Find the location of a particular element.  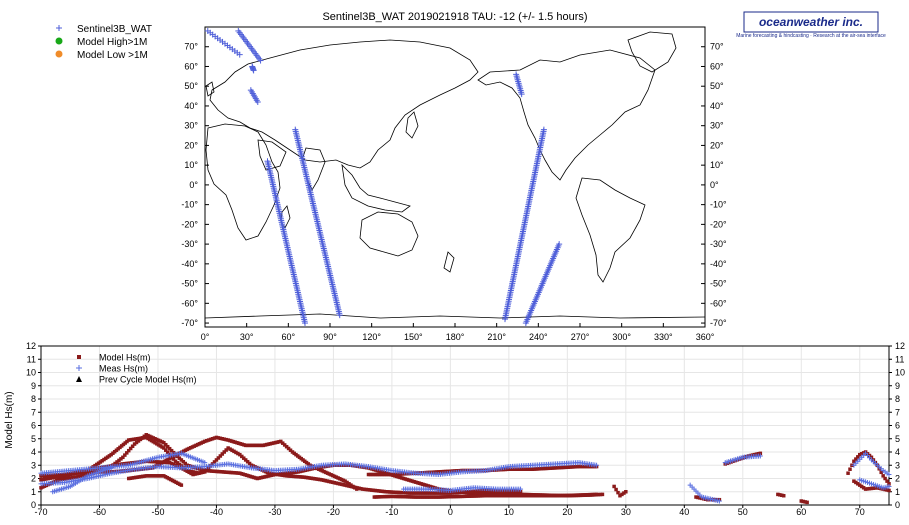

map-y-tick-label-right: -60° is located at coordinates (718, 303).